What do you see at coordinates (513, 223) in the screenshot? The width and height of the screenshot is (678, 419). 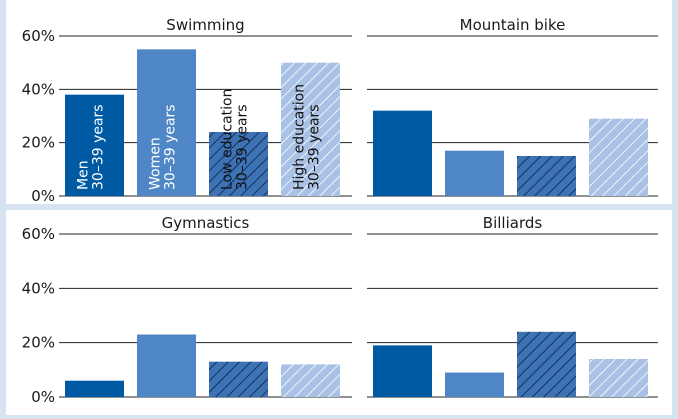 I see `panel-title: Billiards` at bounding box center [513, 223].